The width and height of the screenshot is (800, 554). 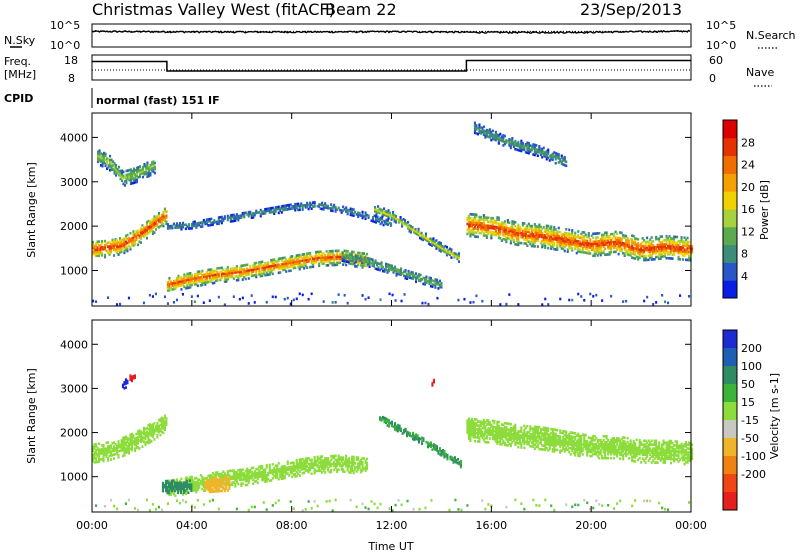 I want to click on n-search-label: N.Search, so click(x=771, y=35).